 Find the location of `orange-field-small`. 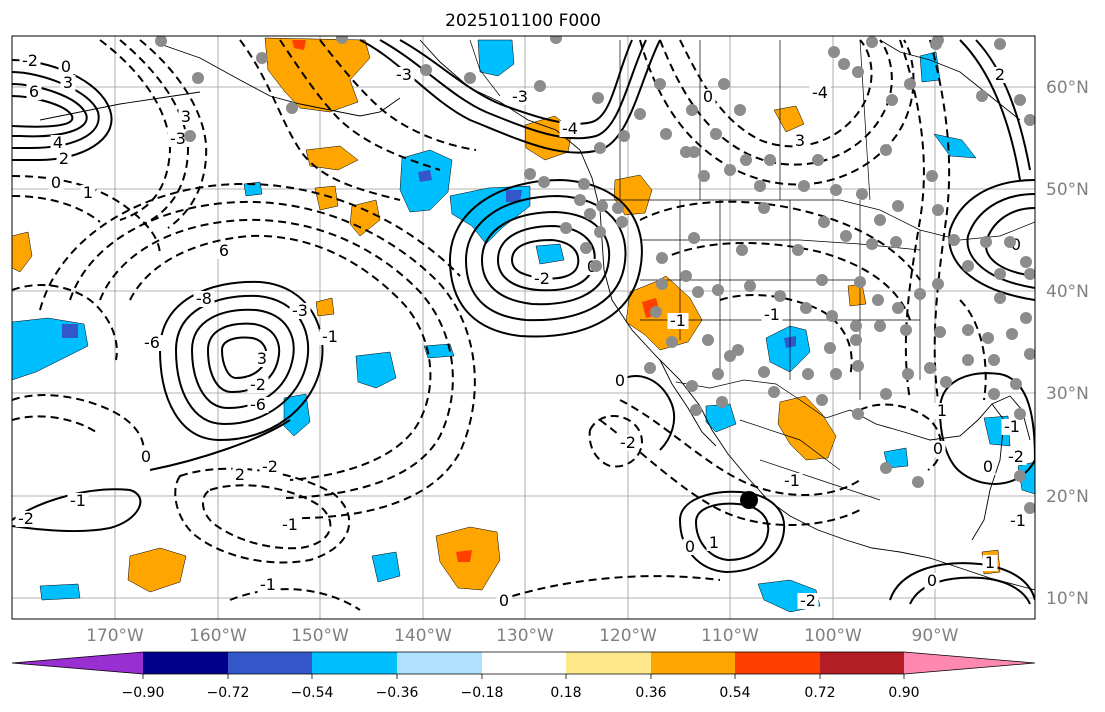

orange-field-small is located at coordinates (325, 307).